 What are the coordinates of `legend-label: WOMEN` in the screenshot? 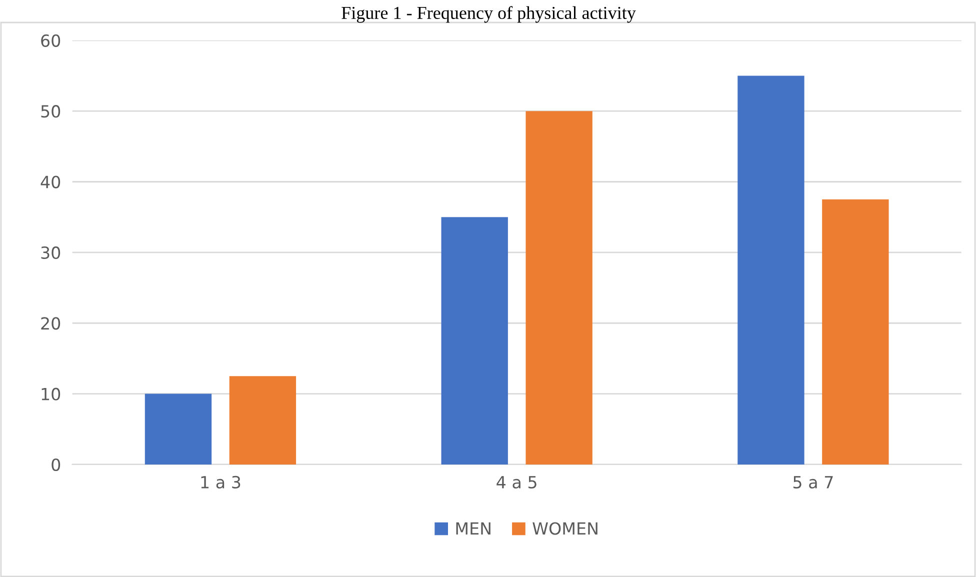 It's located at (565, 528).